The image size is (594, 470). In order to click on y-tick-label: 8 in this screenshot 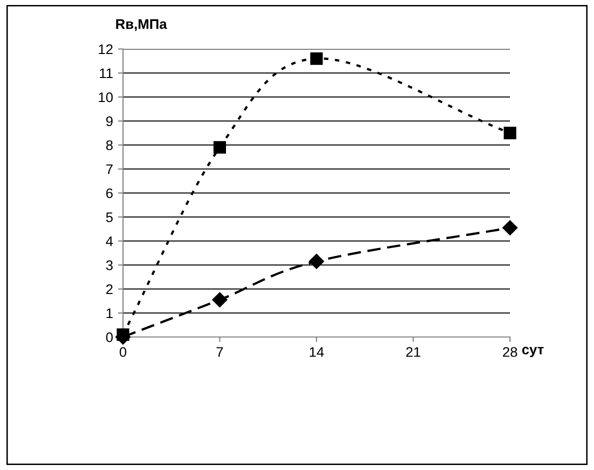, I will do `click(109, 145)`.